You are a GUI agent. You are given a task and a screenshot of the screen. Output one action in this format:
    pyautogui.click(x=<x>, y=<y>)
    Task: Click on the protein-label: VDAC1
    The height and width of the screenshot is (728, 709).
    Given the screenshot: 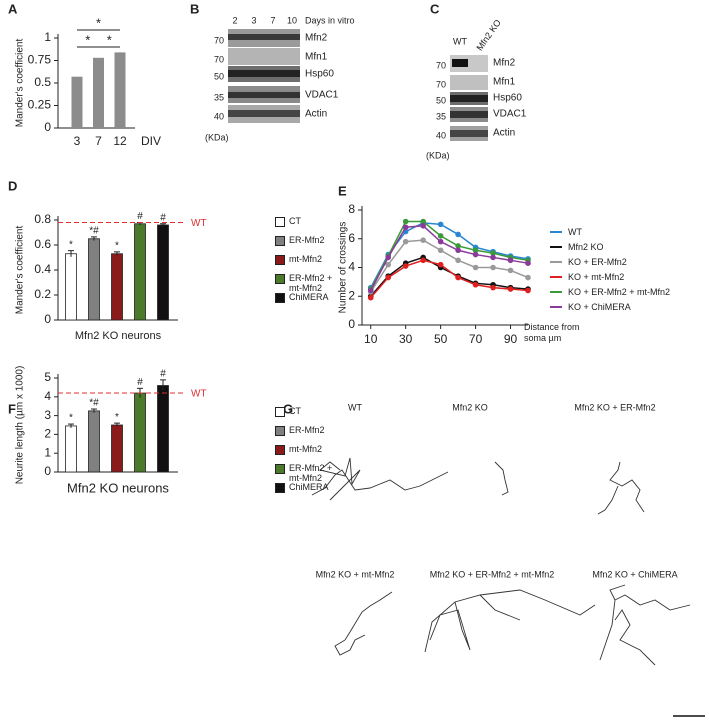 What is the action you would take?
    pyautogui.click(x=510, y=114)
    